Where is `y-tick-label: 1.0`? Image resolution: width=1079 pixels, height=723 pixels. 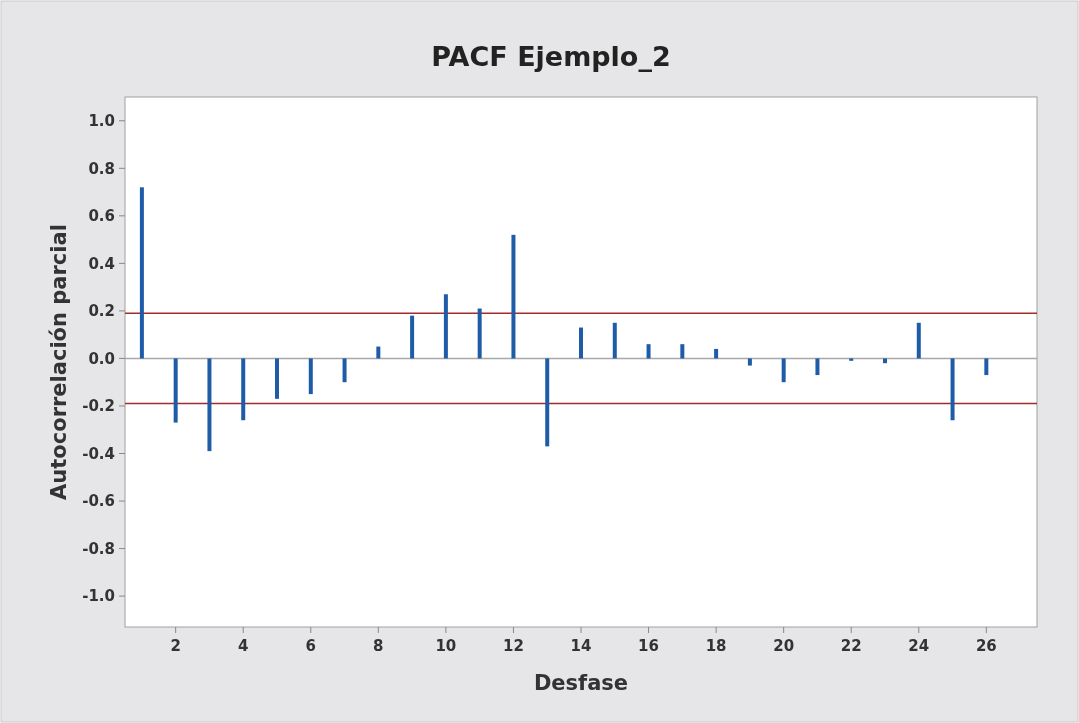
y-tick-label: 1.0 is located at coordinates (101, 121).